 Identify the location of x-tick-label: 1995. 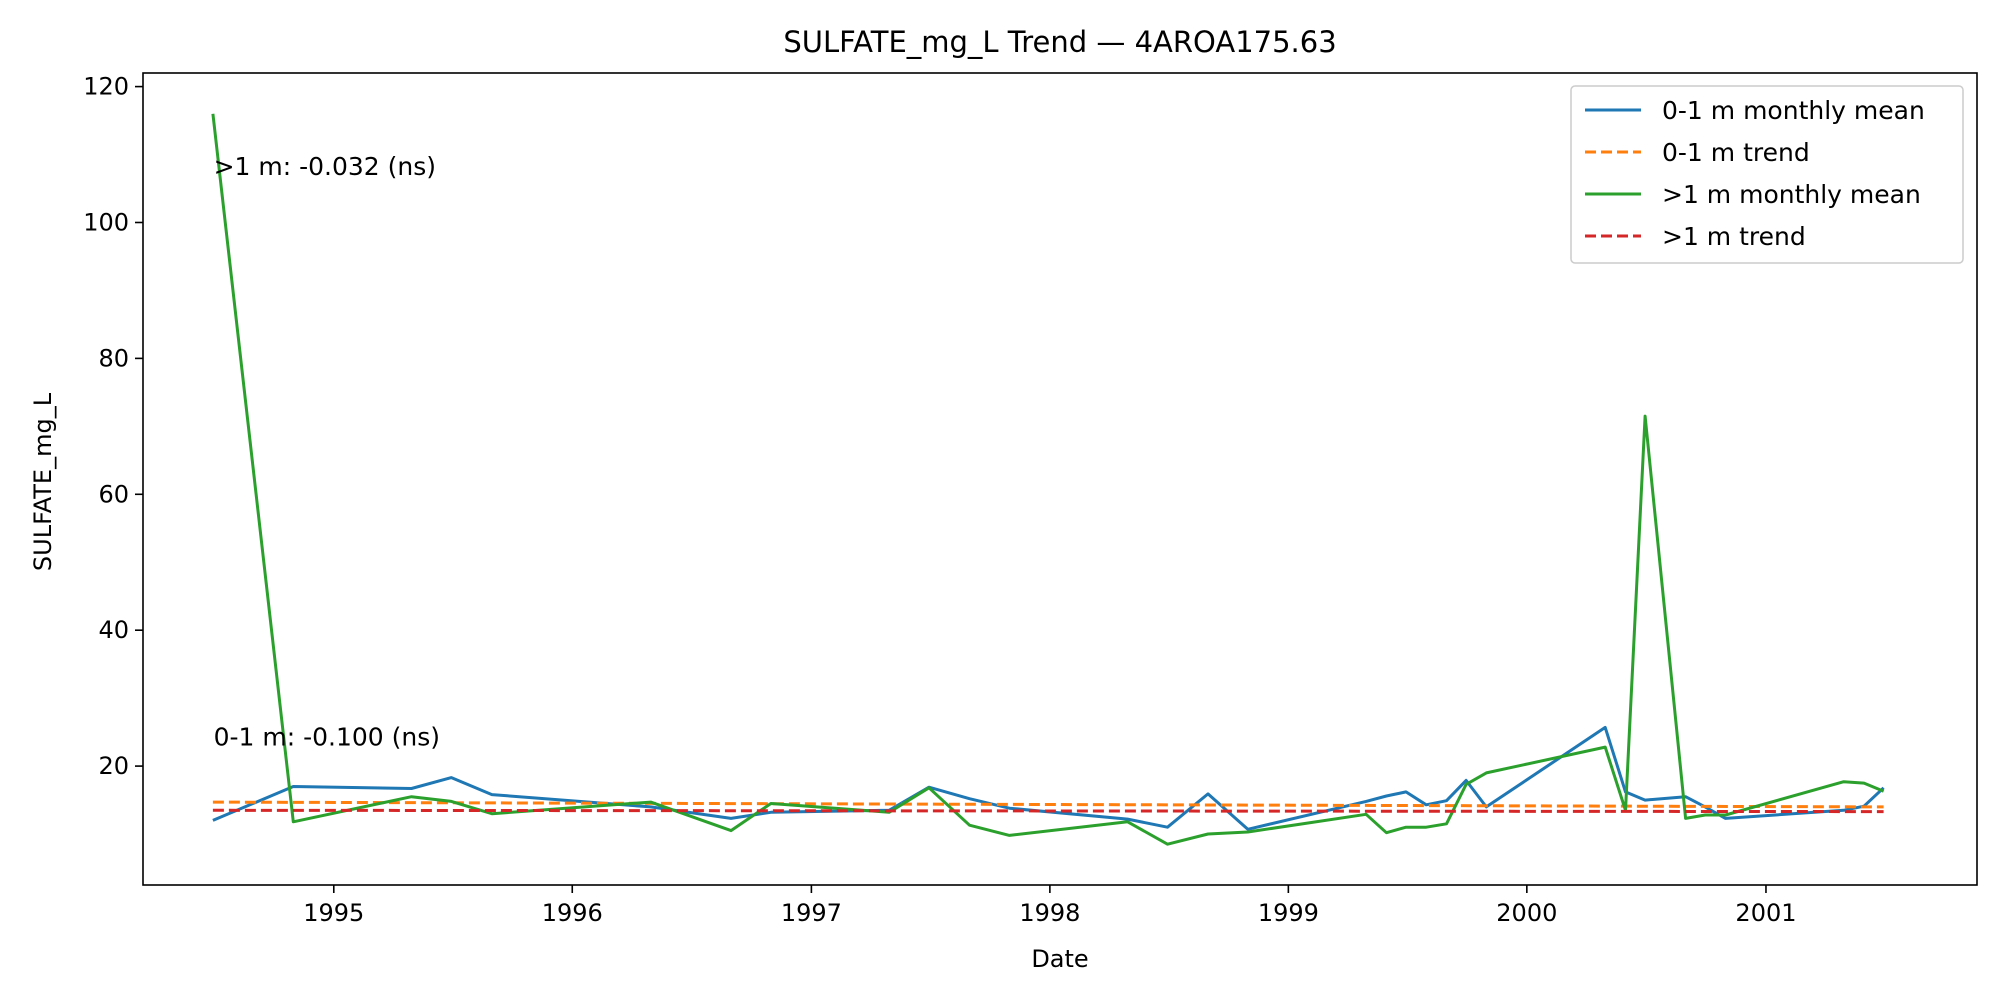
(333, 913).